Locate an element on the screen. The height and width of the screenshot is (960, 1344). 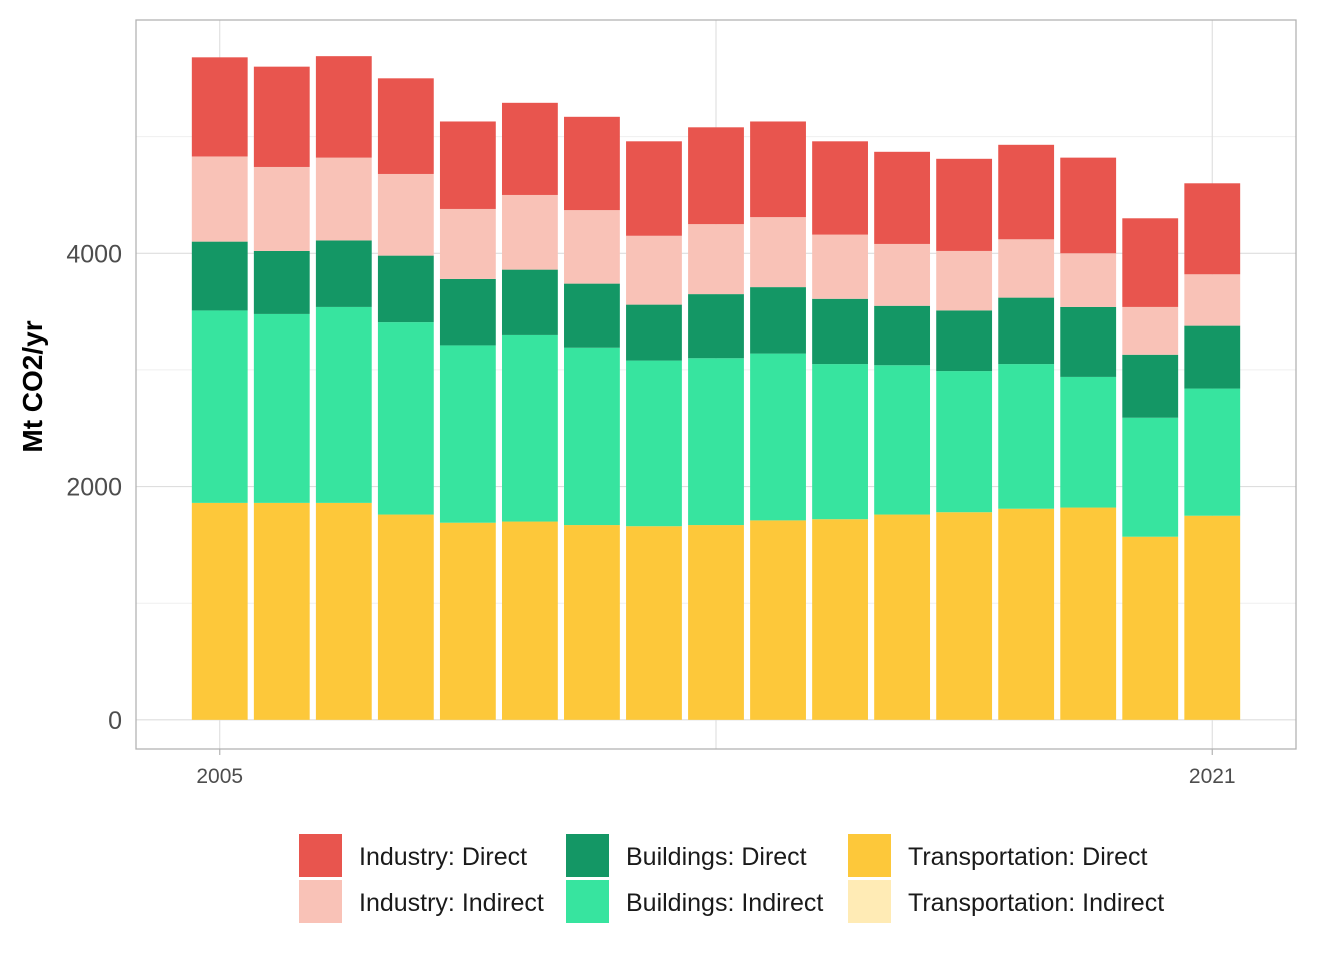
y-axis-label: Mt CO2/yr is located at coordinates (32, 386).